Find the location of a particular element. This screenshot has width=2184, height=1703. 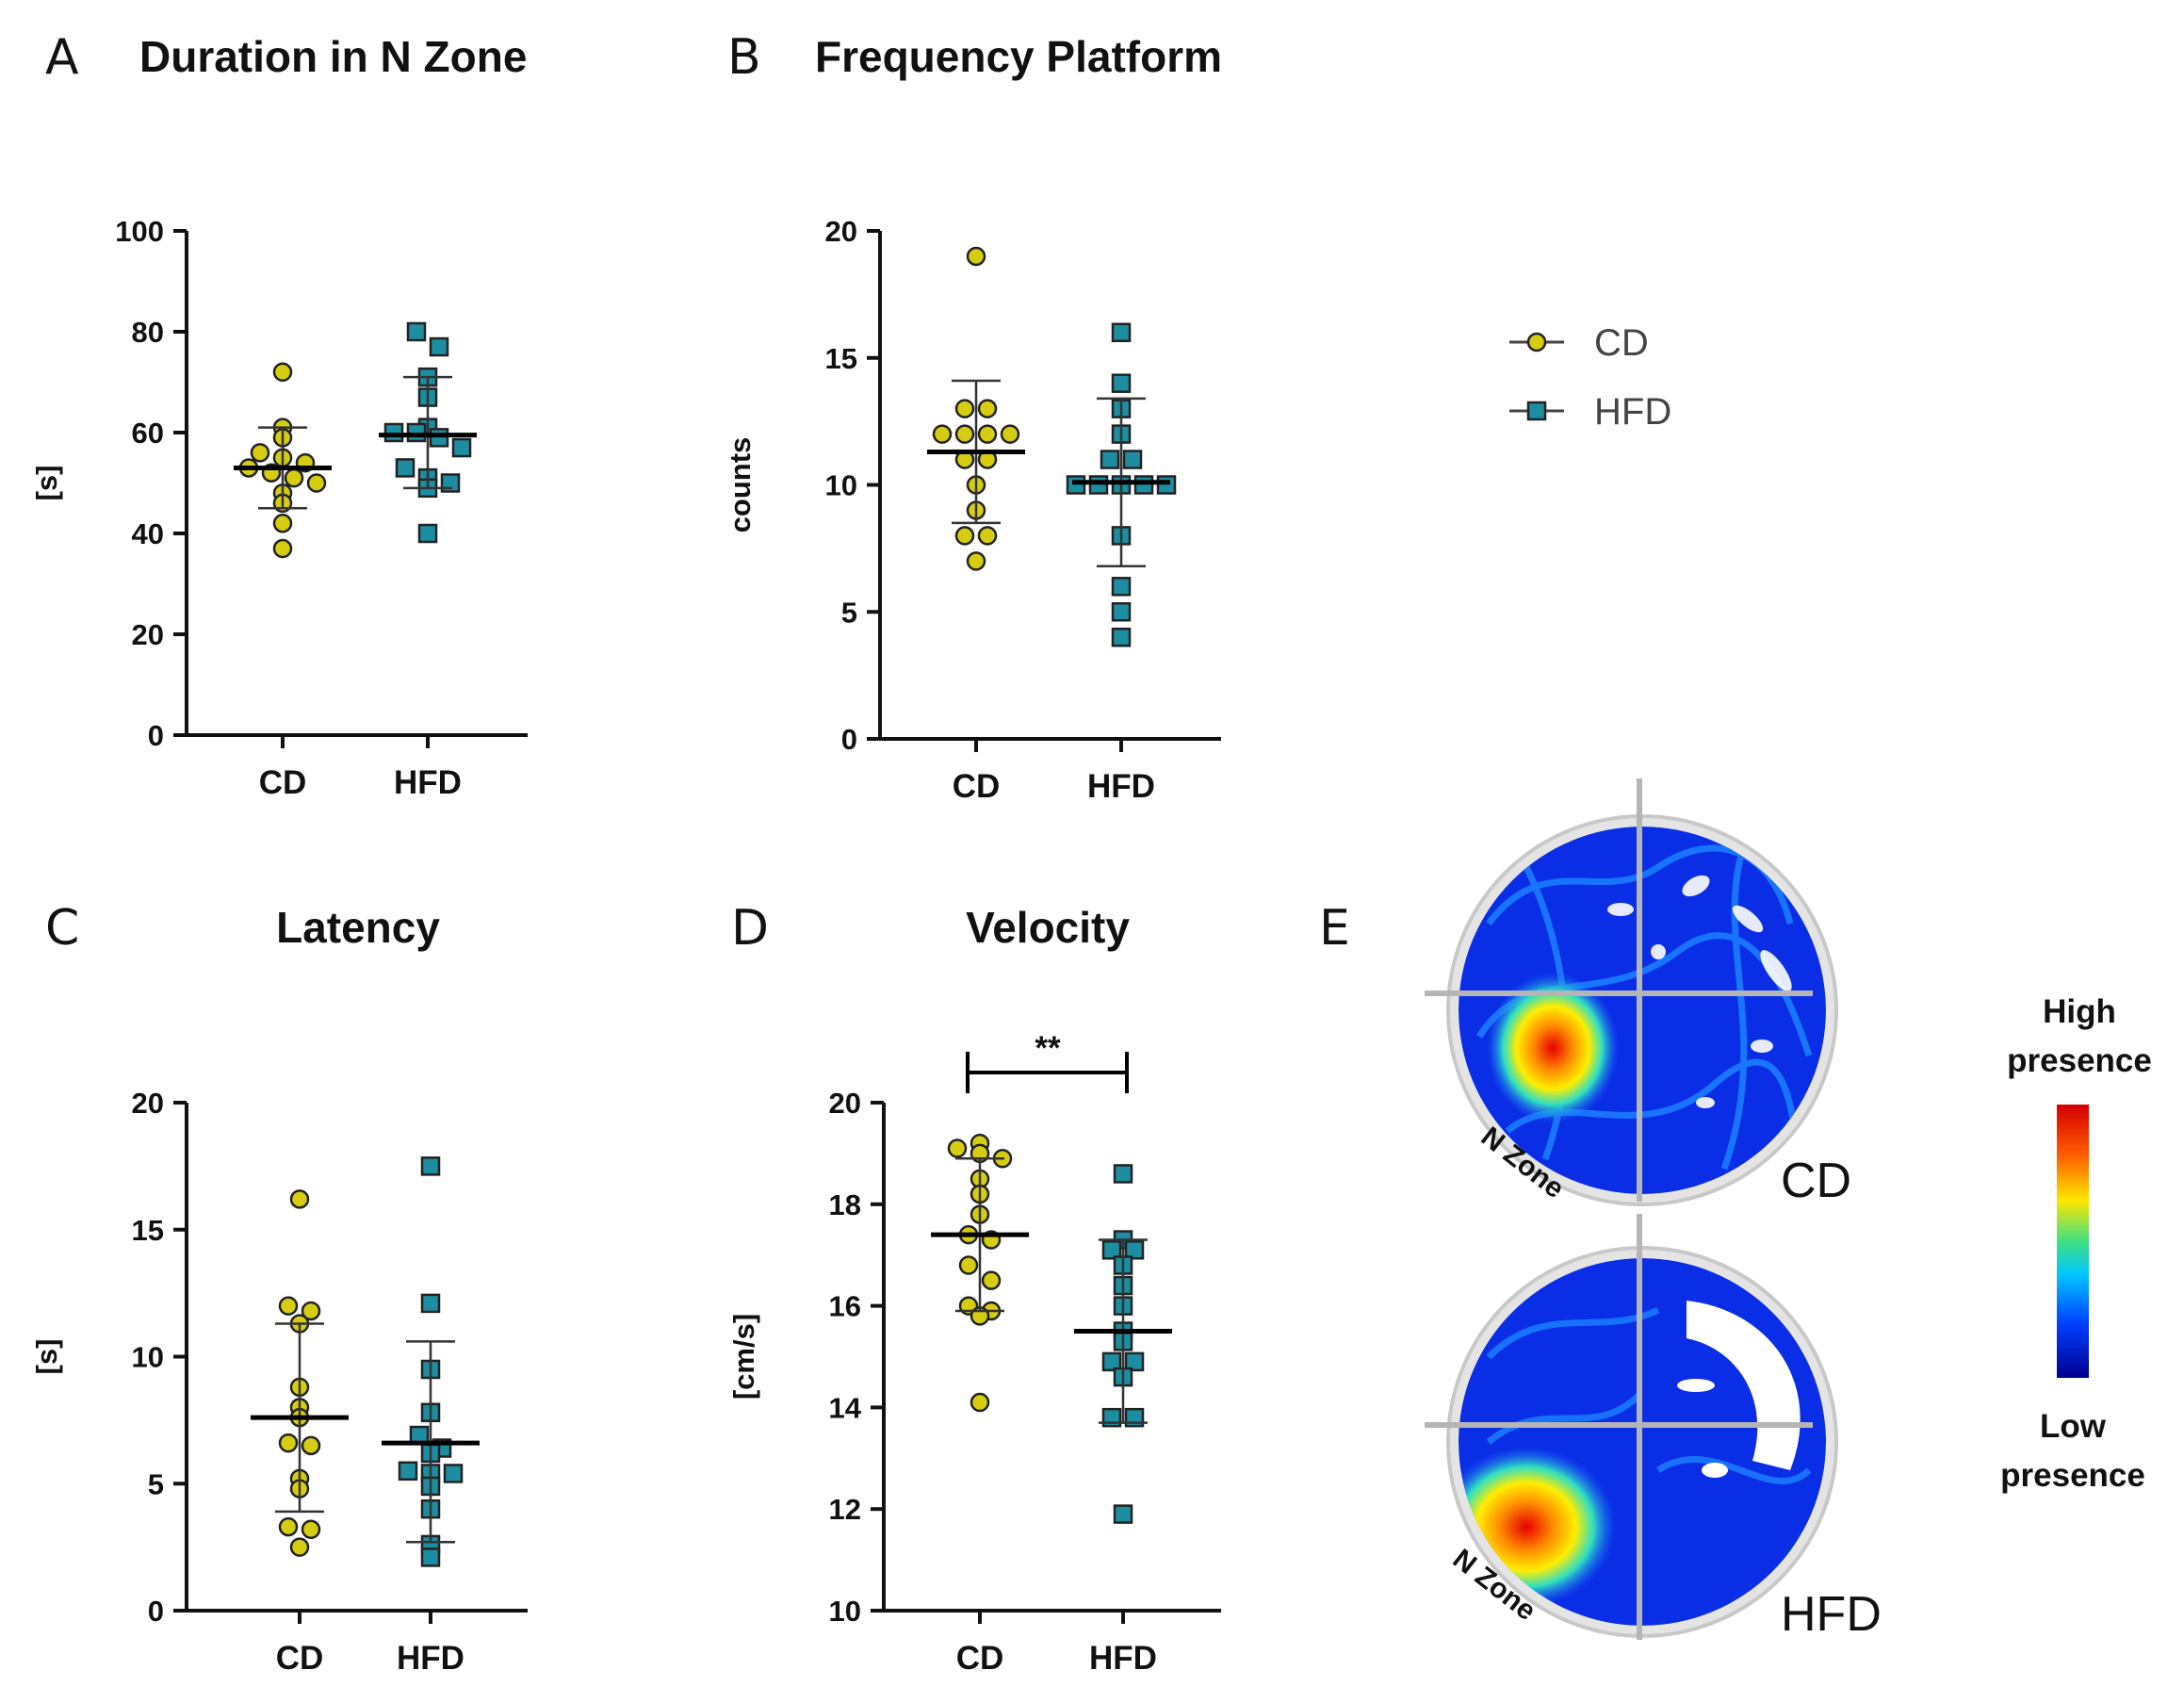

chart-frequency-platform: 0 5 10 15 20 counts CD HFD is located at coordinates (973, 510).